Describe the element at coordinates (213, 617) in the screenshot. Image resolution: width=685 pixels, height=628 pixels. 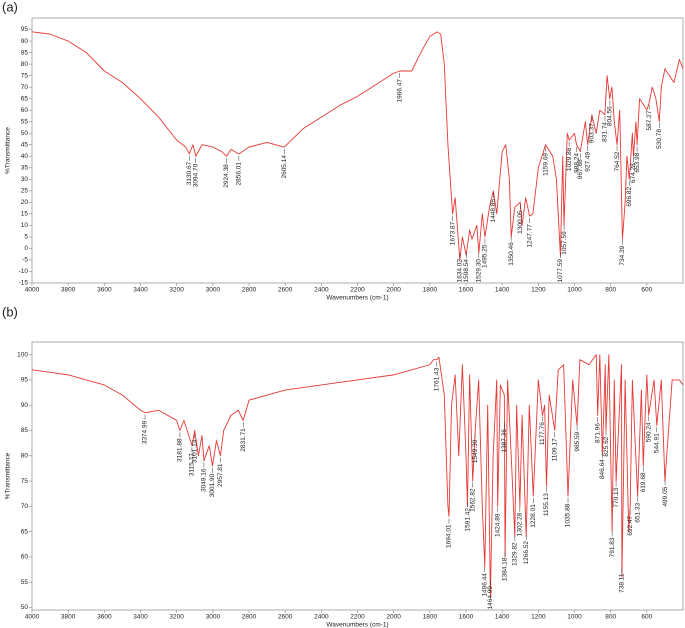
I see `x-tick-label: 3000` at that location.